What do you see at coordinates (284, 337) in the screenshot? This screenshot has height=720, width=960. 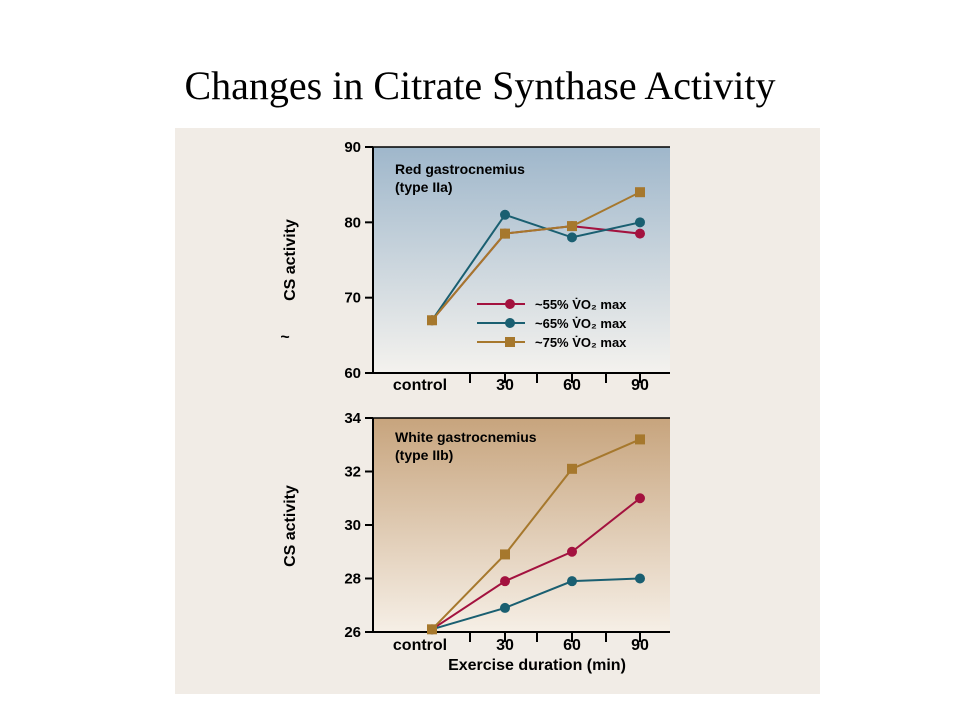 I see `axis-break-mark: ~` at bounding box center [284, 337].